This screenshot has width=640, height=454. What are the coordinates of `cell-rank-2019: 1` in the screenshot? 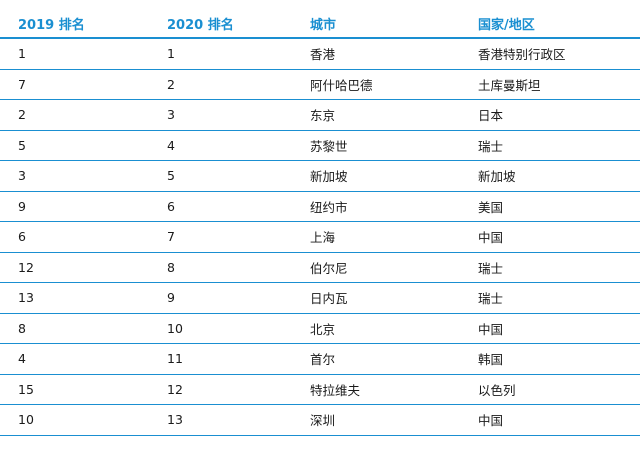 It's located at (83, 54).